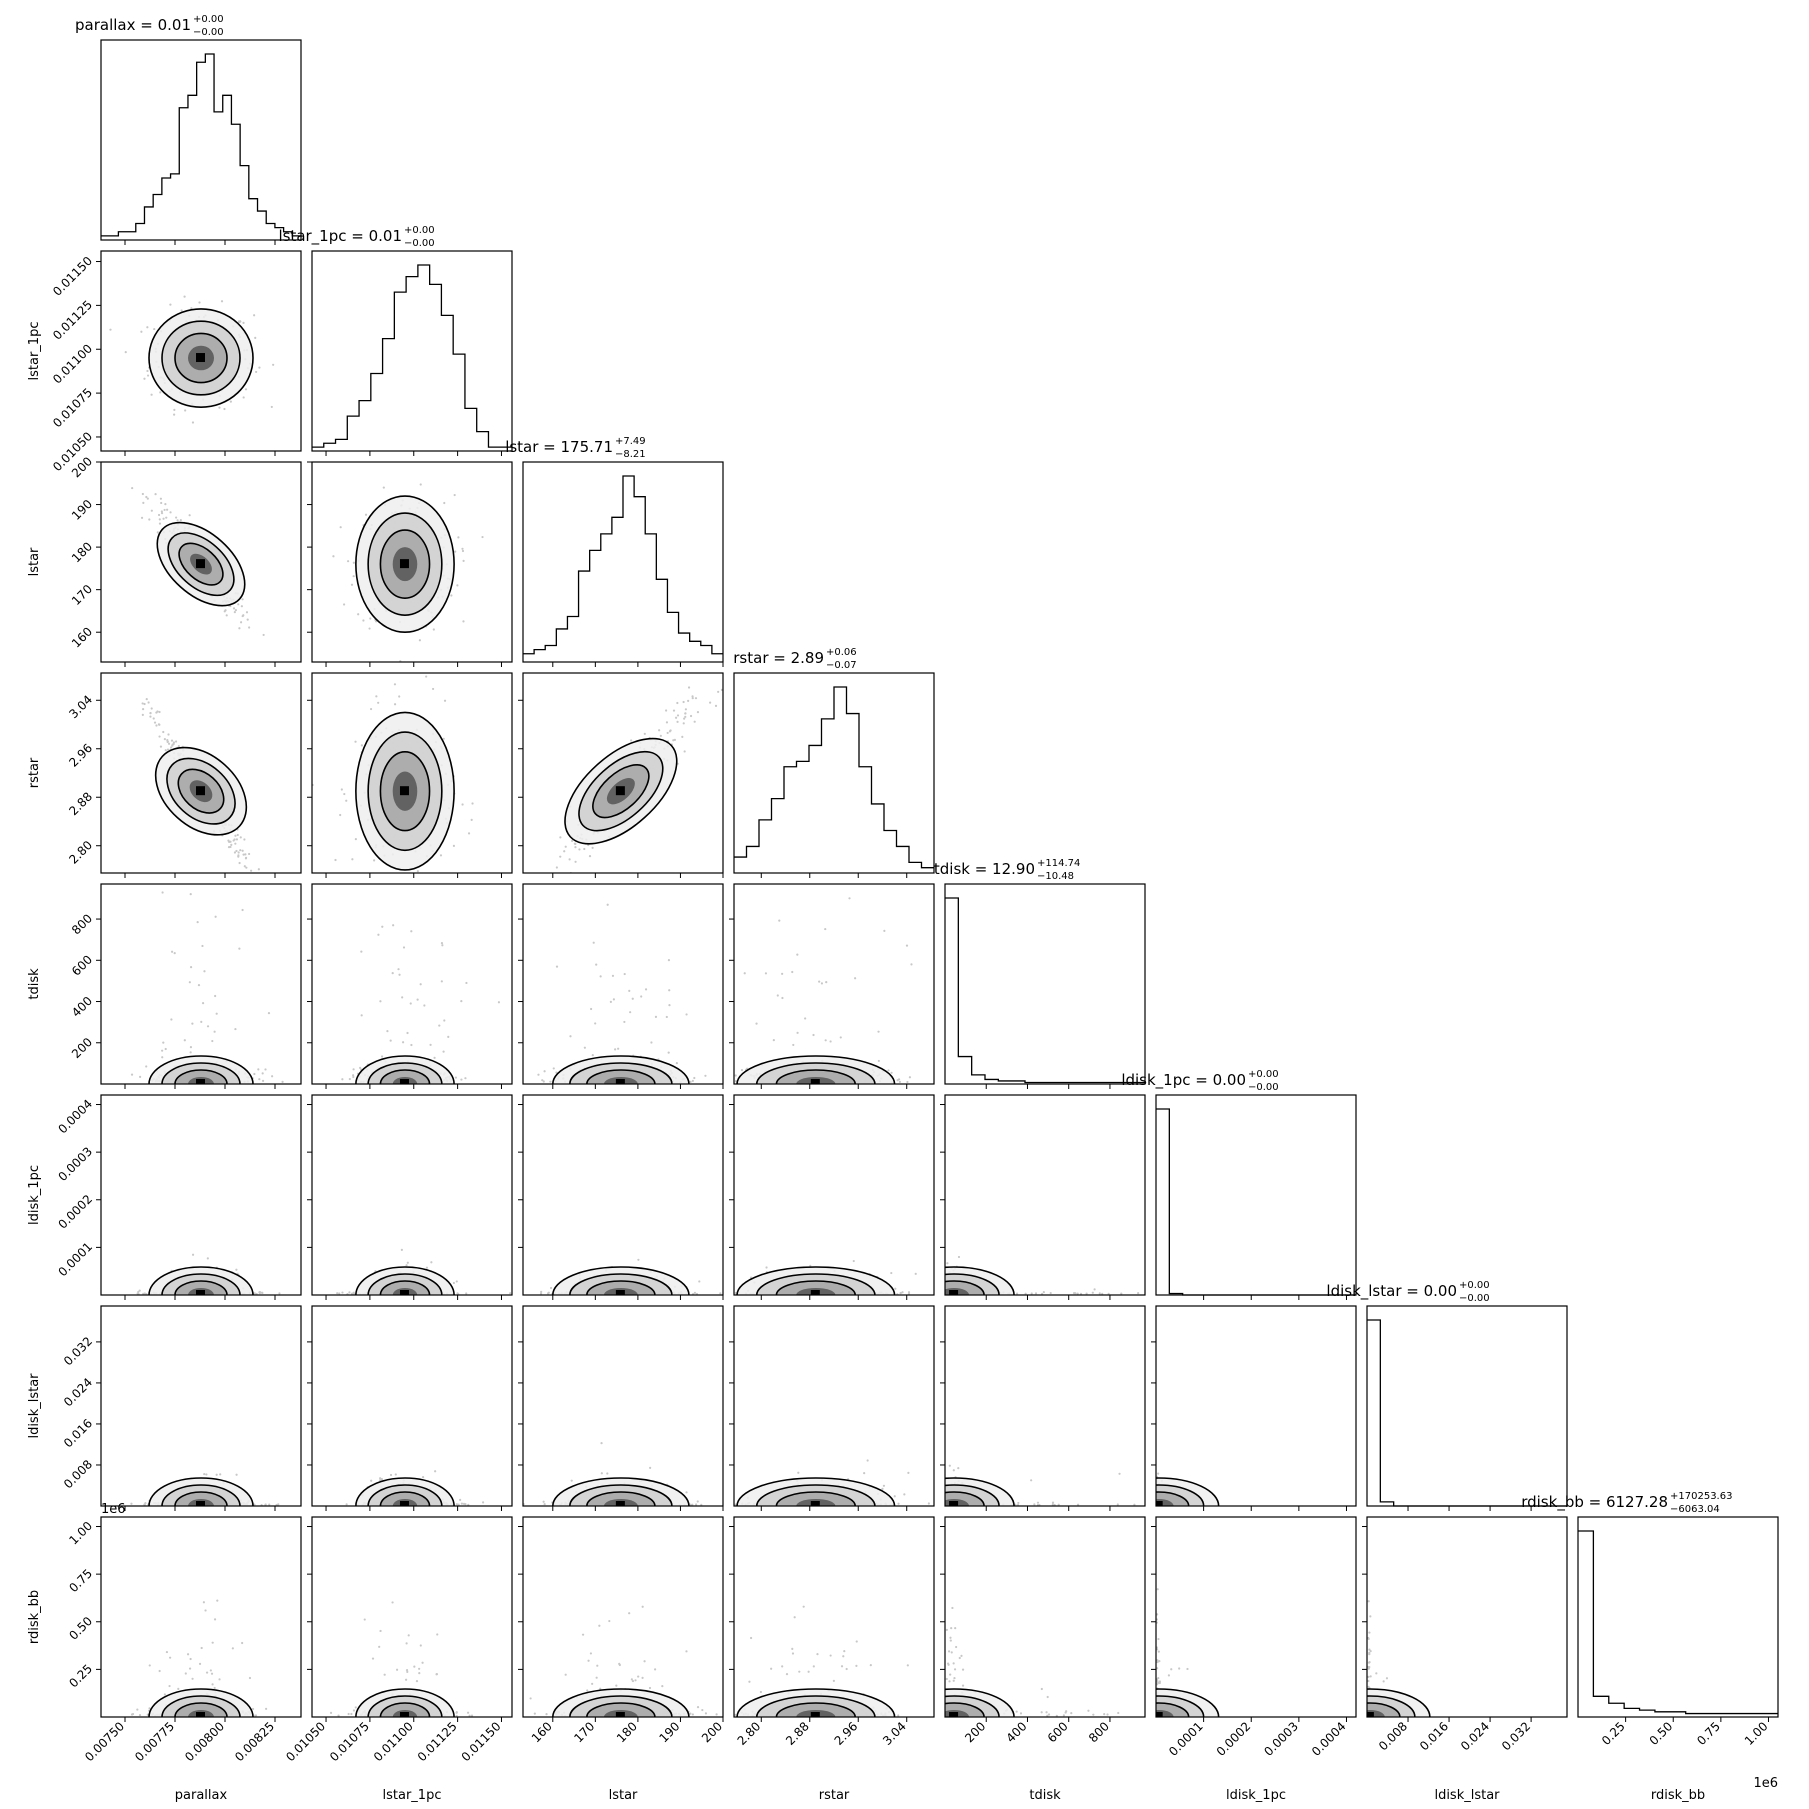 The height and width of the screenshot is (1809, 1809). I want to click on y-tick-label-lstar: 180, so click(82, 552).